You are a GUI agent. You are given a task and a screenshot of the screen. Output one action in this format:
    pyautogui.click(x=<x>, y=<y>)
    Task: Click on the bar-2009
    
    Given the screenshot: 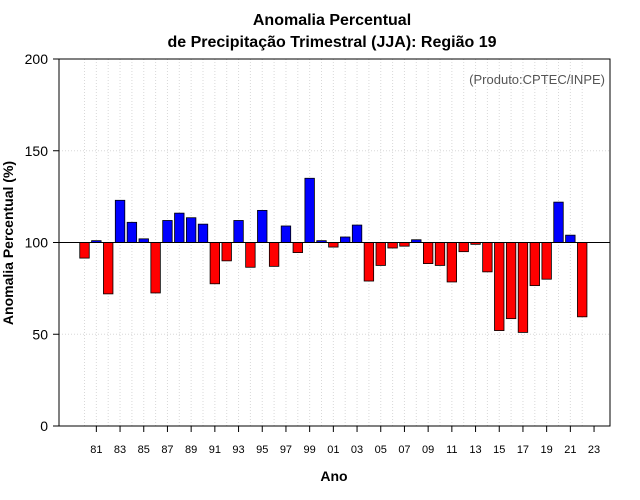 What is the action you would take?
    pyautogui.click(x=428, y=253)
    